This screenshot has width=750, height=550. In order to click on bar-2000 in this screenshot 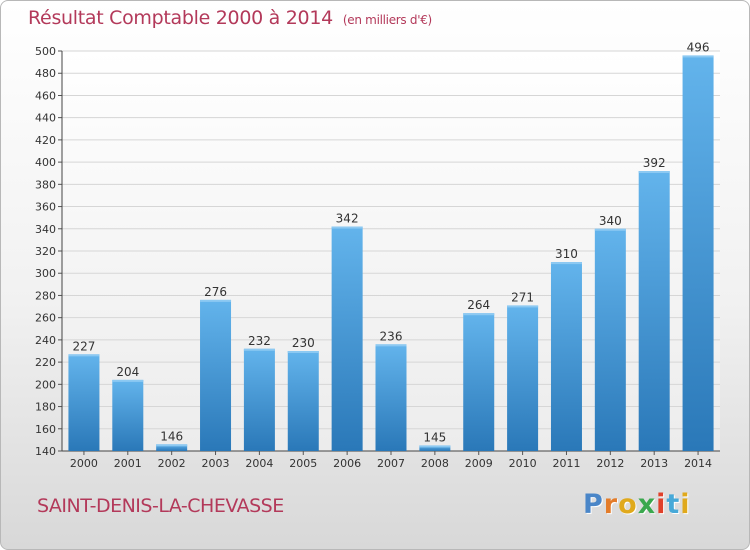, I will do `click(84, 402)`.